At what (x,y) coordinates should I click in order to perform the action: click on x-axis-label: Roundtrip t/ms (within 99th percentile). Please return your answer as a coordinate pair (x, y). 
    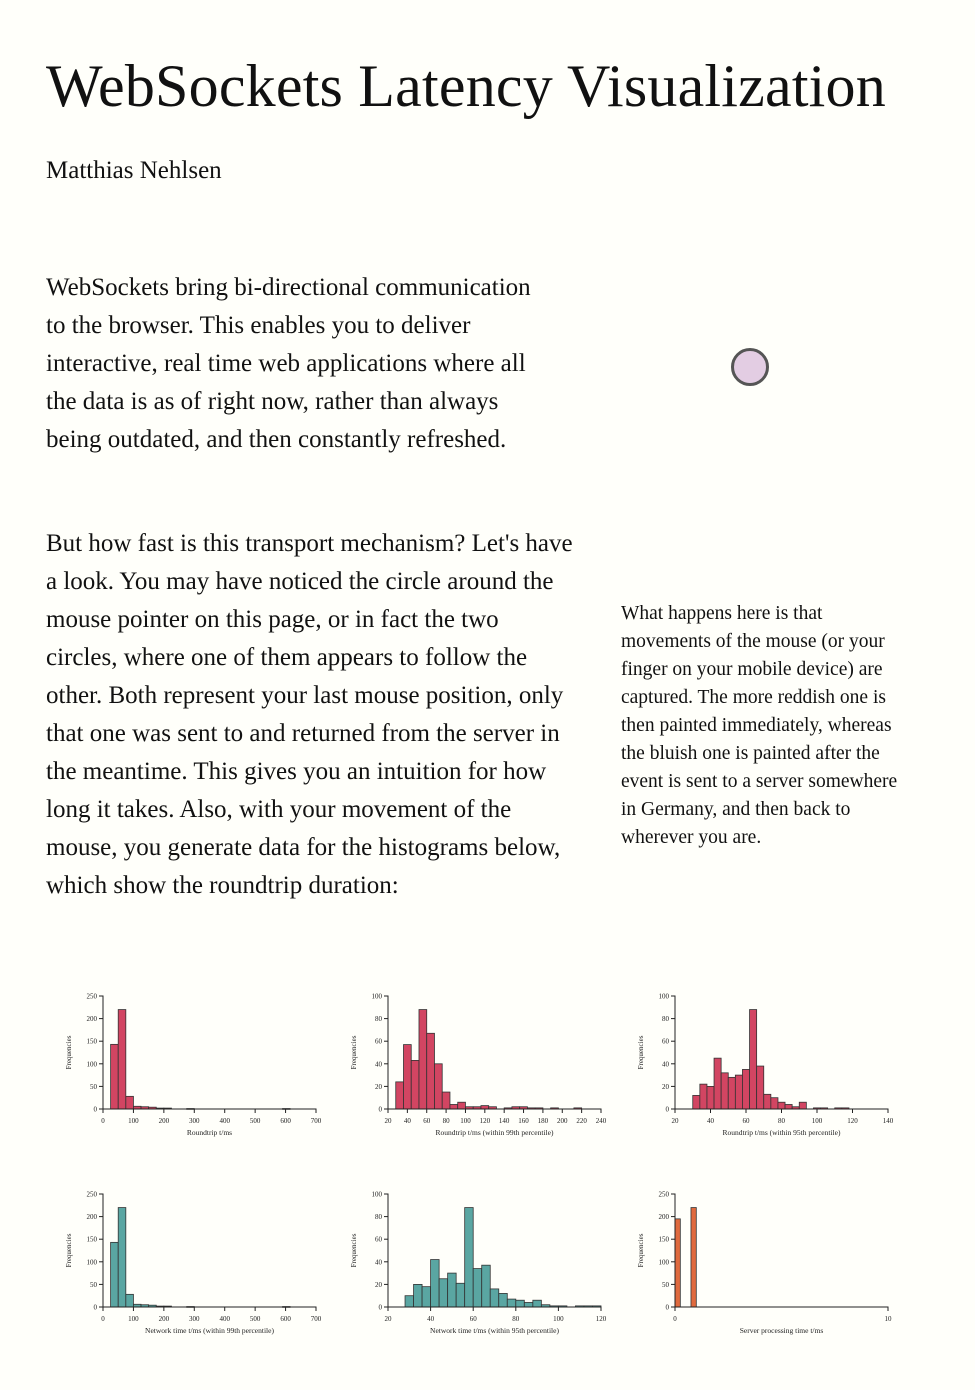
    Looking at the image, I should click on (495, 1132).